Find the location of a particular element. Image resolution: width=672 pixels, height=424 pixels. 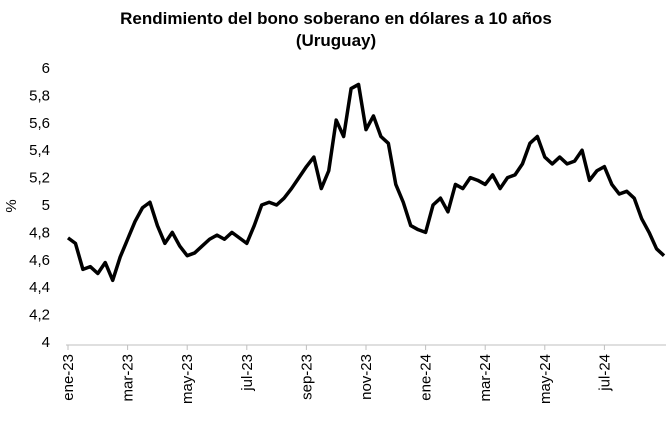

y-tick-label: 4,6 is located at coordinates (39, 260).